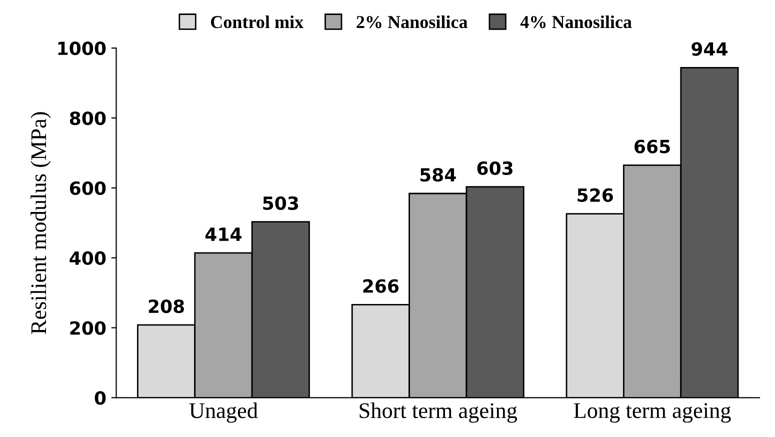  What do you see at coordinates (710, 49) in the screenshot?
I see `data-label: 944` at bounding box center [710, 49].